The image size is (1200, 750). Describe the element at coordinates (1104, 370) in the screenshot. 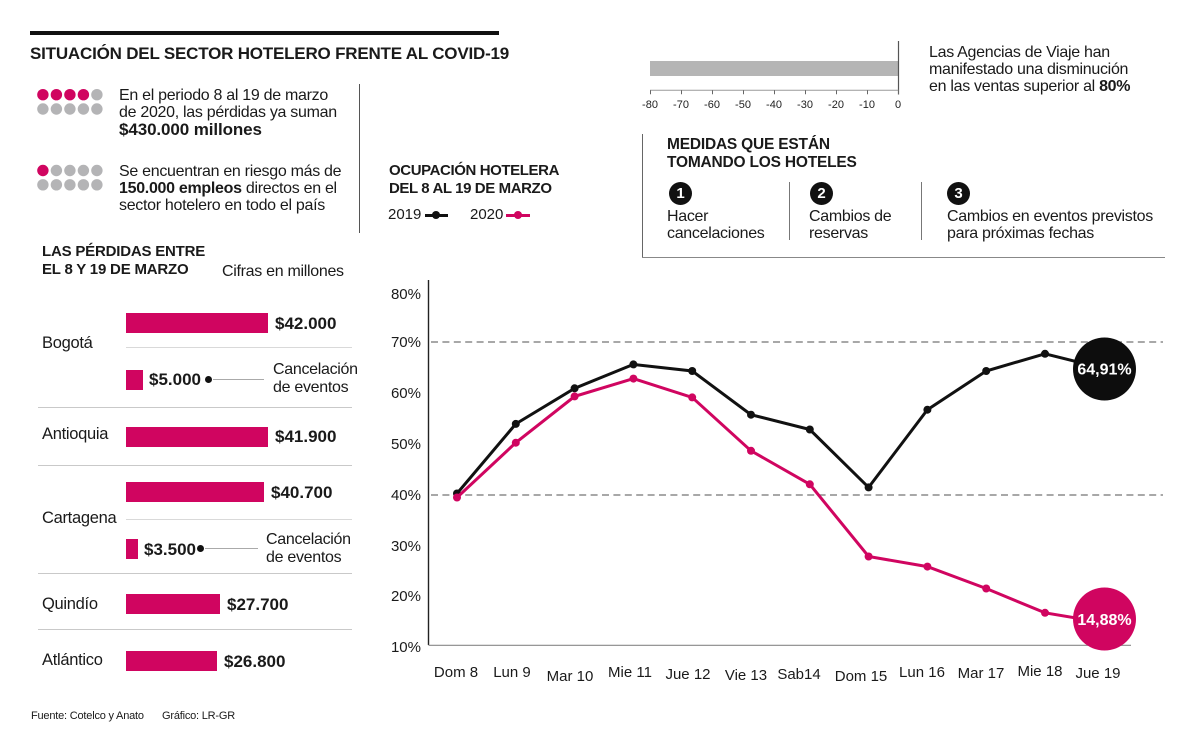

I see `svg-text: 64,91%` at that location.